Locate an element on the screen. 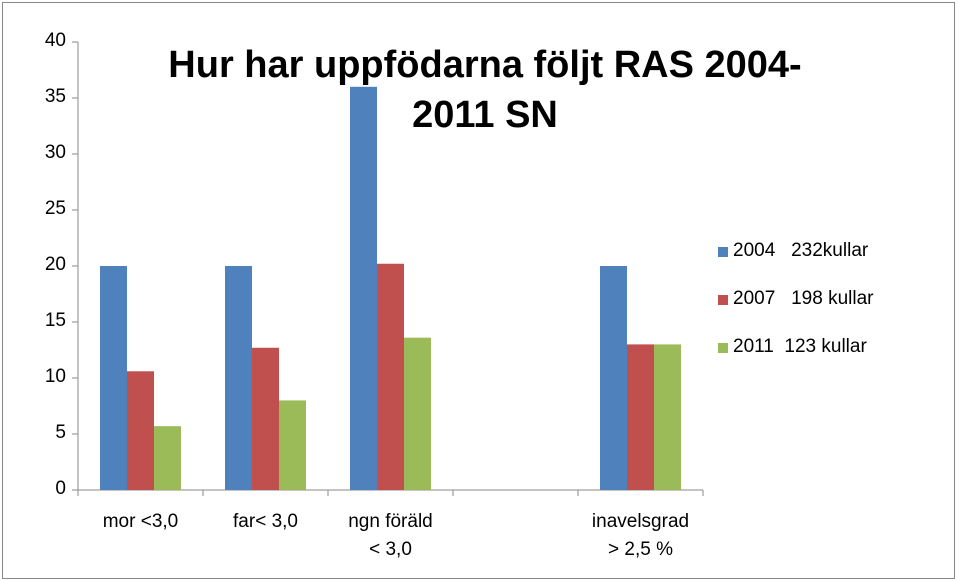 The width and height of the screenshot is (959, 581). y-tick-label: 20 is located at coordinates (55, 264).